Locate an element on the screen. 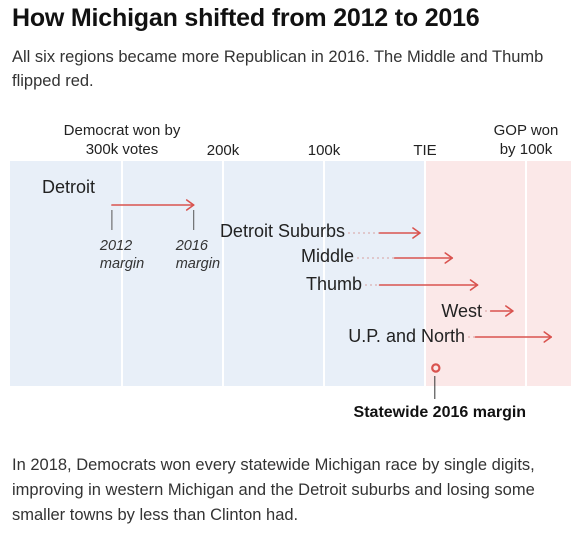  tick-label: Democrat won by 300k votes is located at coordinates (122, 140).